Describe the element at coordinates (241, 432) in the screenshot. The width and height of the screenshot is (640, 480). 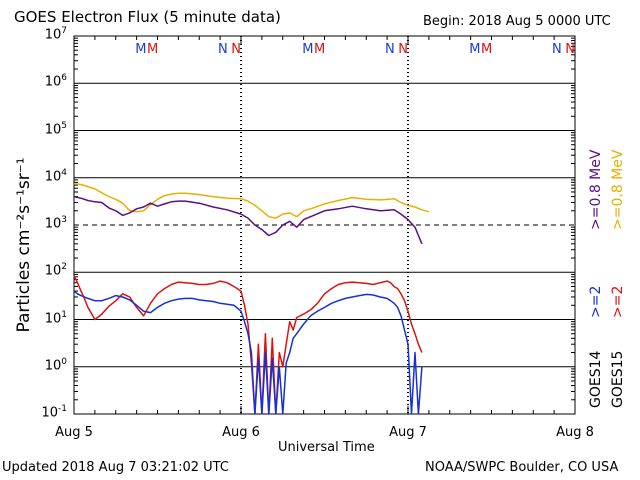
I see `x-tick-label: Aug 6` at that location.